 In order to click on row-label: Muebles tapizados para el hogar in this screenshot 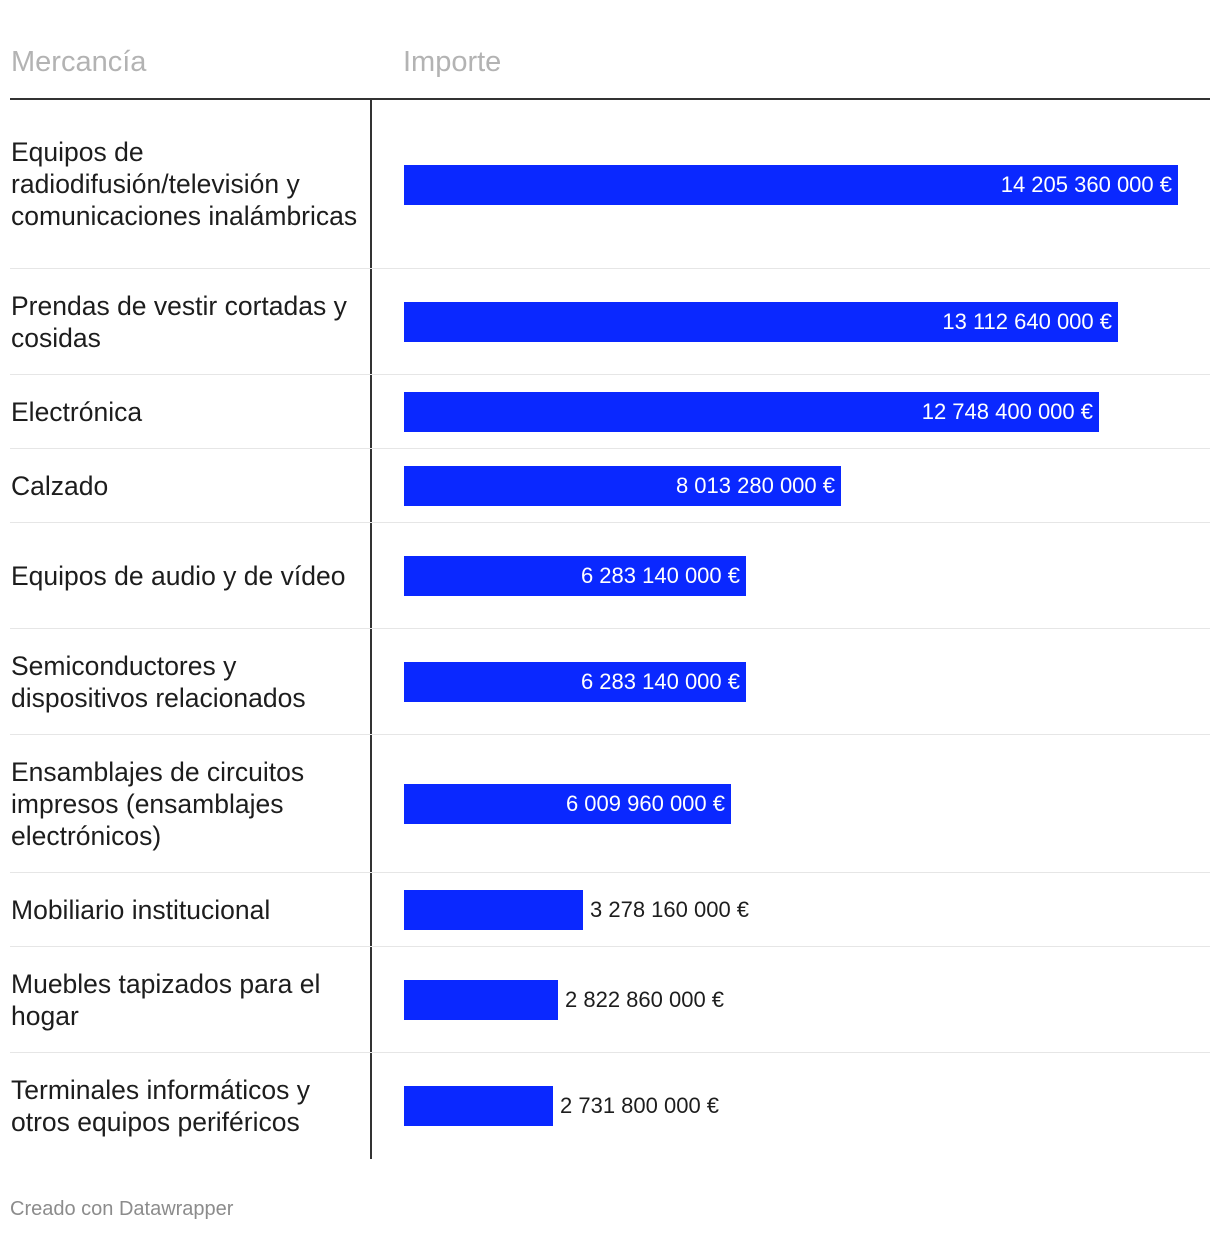, I will do `click(166, 999)`.